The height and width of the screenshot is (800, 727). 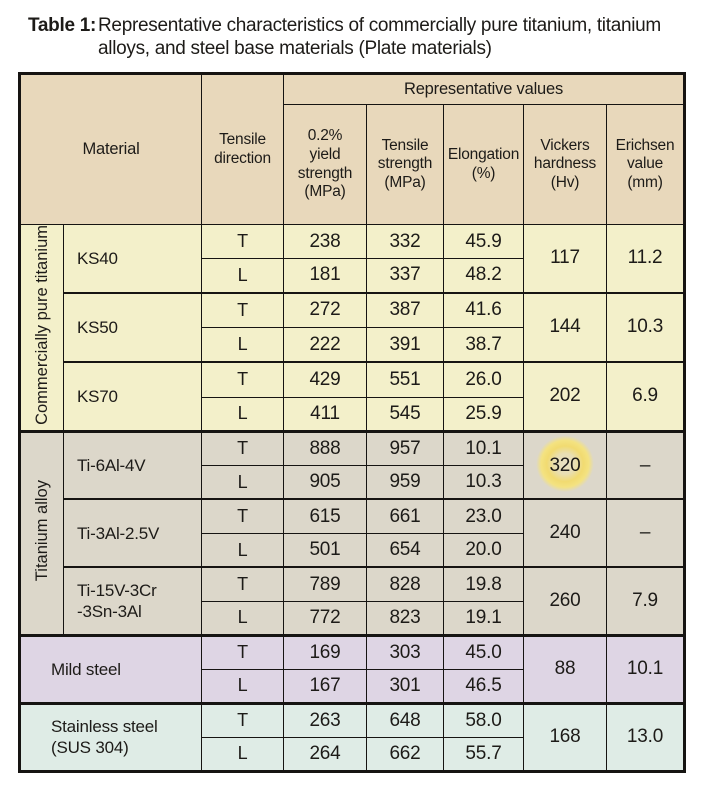 What do you see at coordinates (325, 550) in the screenshot?
I see `cell-yield-strength: 501` at bounding box center [325, 550].